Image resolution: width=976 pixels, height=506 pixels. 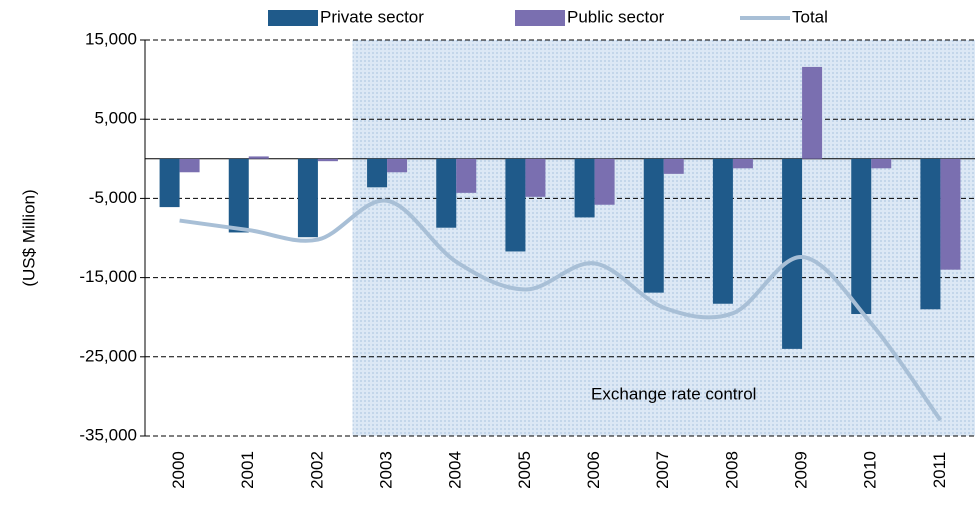 What do you see at coordinates (673, 393) in the screenshot?
I see `annotation: Exchange rate control` at bounding box center [673, 393].